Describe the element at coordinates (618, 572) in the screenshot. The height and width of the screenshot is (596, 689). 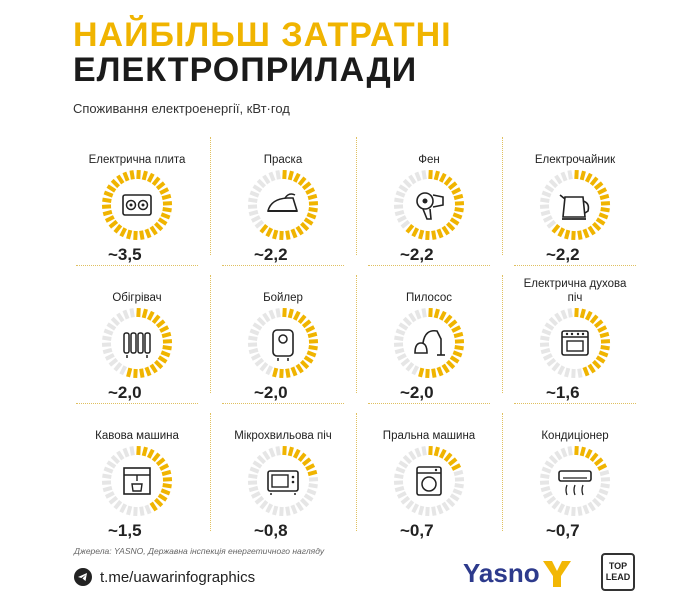
I see `toplead-logo: TOP LEAD` at that location.